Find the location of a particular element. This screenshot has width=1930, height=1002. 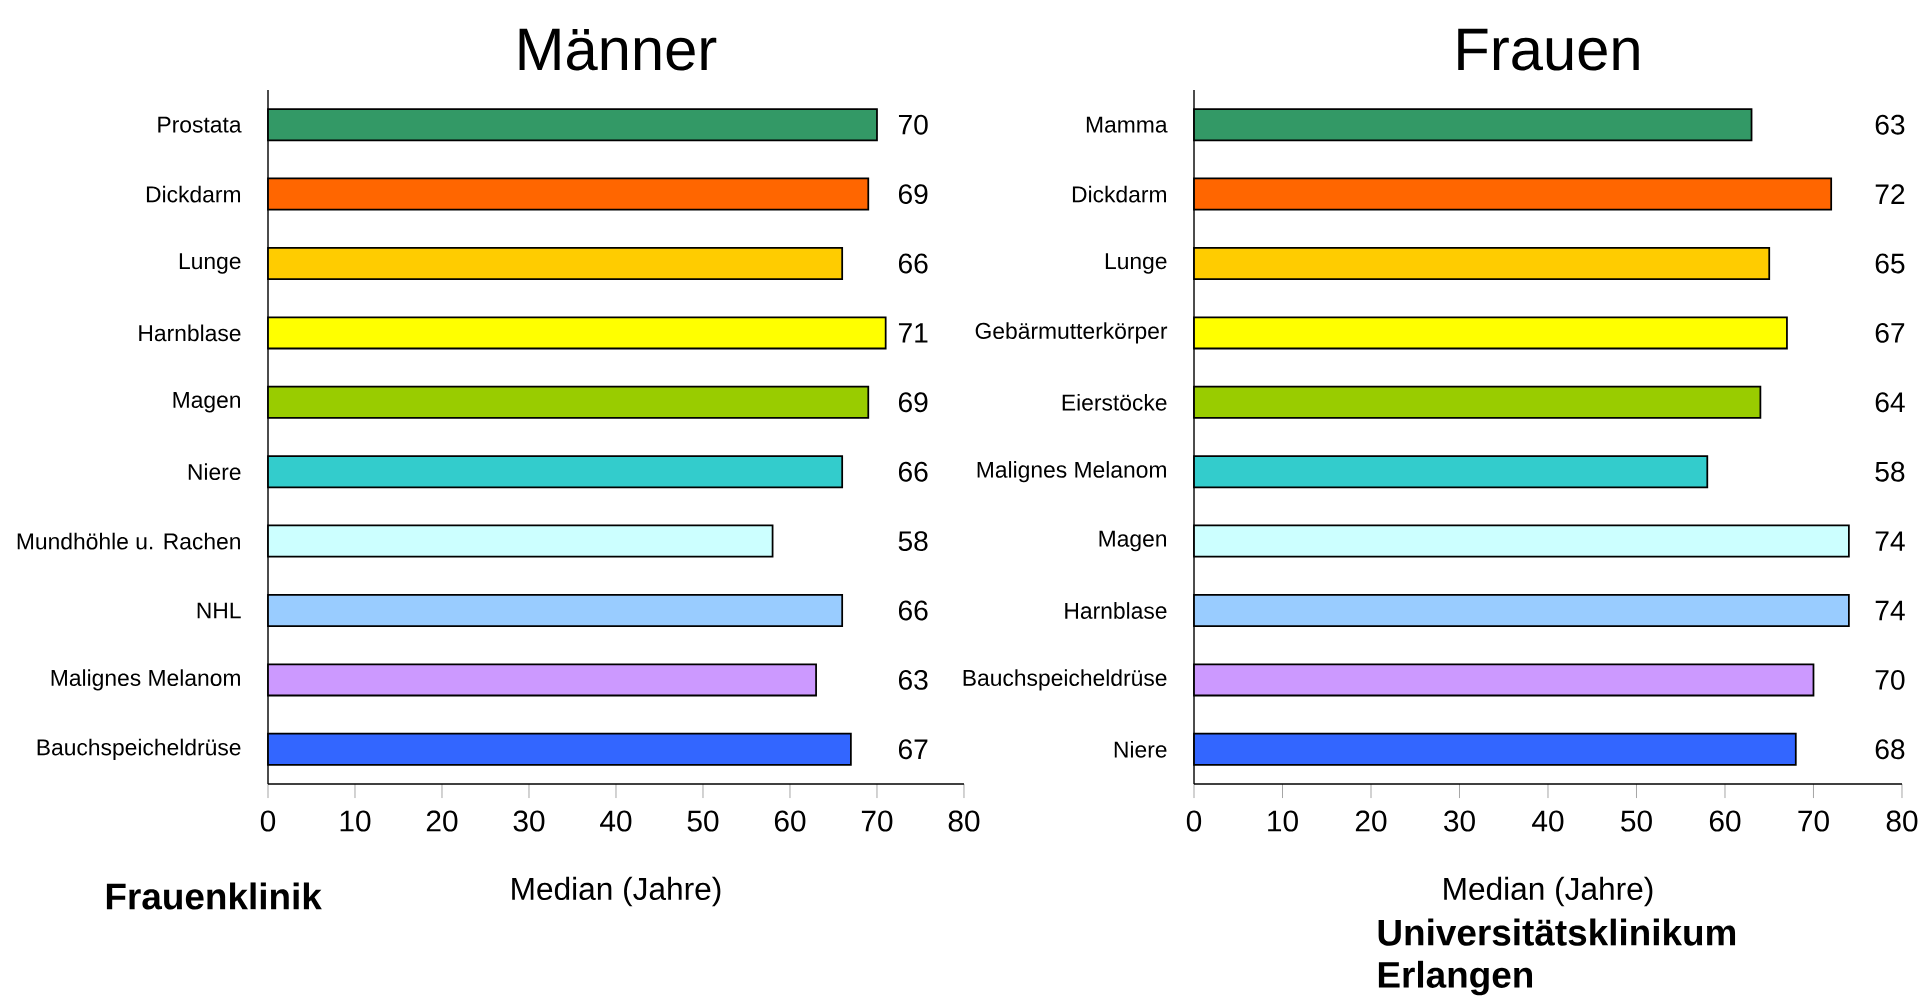

y-tick-label: Mundhöhle u. Rachen is located at coordinates (128, 541).